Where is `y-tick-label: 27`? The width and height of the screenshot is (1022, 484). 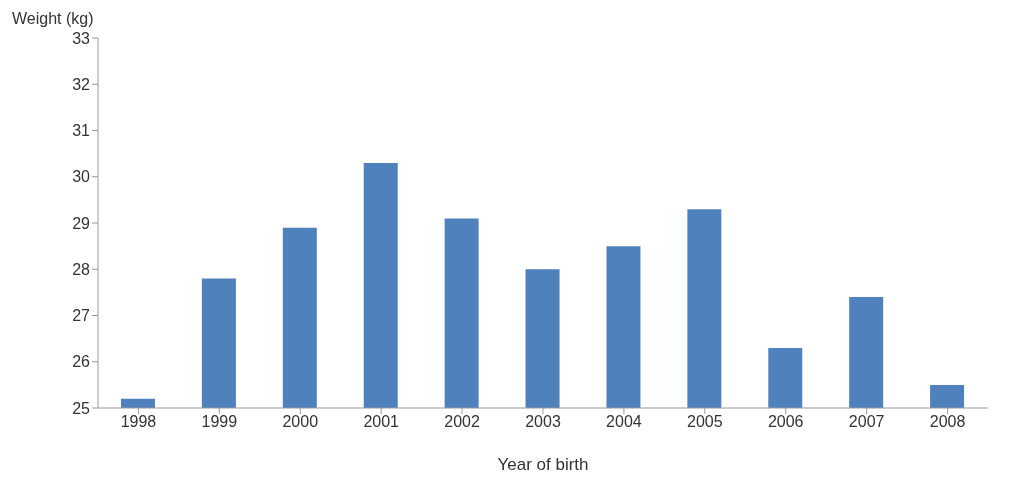 y-tick-label: 27 is located at coordinates (81, 316).